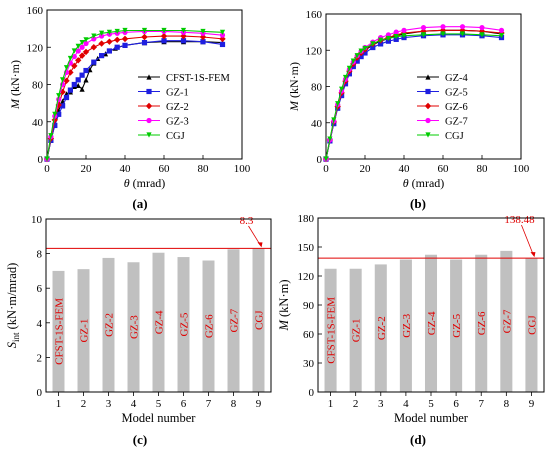 This screenshot has height=453, width=550. Describe the element at coordinates (165, 169) in the screenshot. I see `x-tick-label-a-3: 60` at that location.